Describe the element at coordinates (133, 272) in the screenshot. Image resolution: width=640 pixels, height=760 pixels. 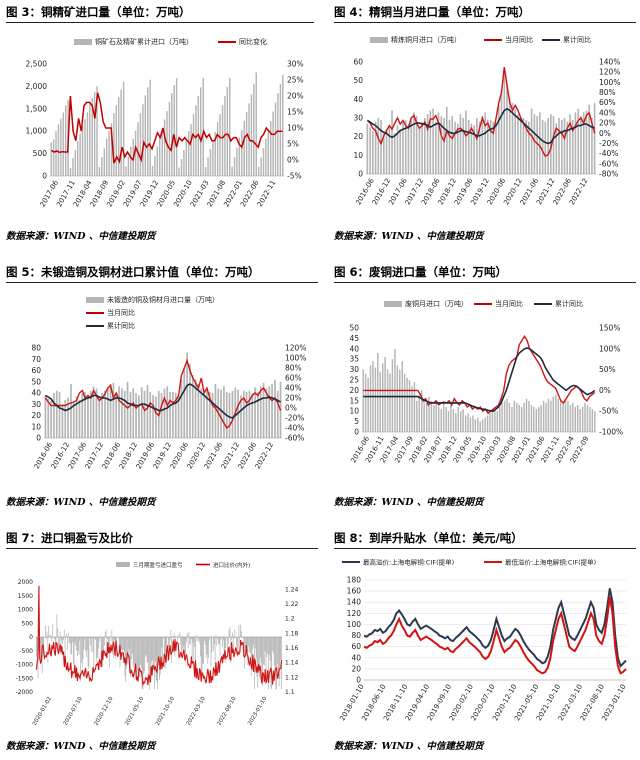
I see `figure-5-title: 图 5：未锻造铜及铜材进口累计值（单位：万吨）` at that location.